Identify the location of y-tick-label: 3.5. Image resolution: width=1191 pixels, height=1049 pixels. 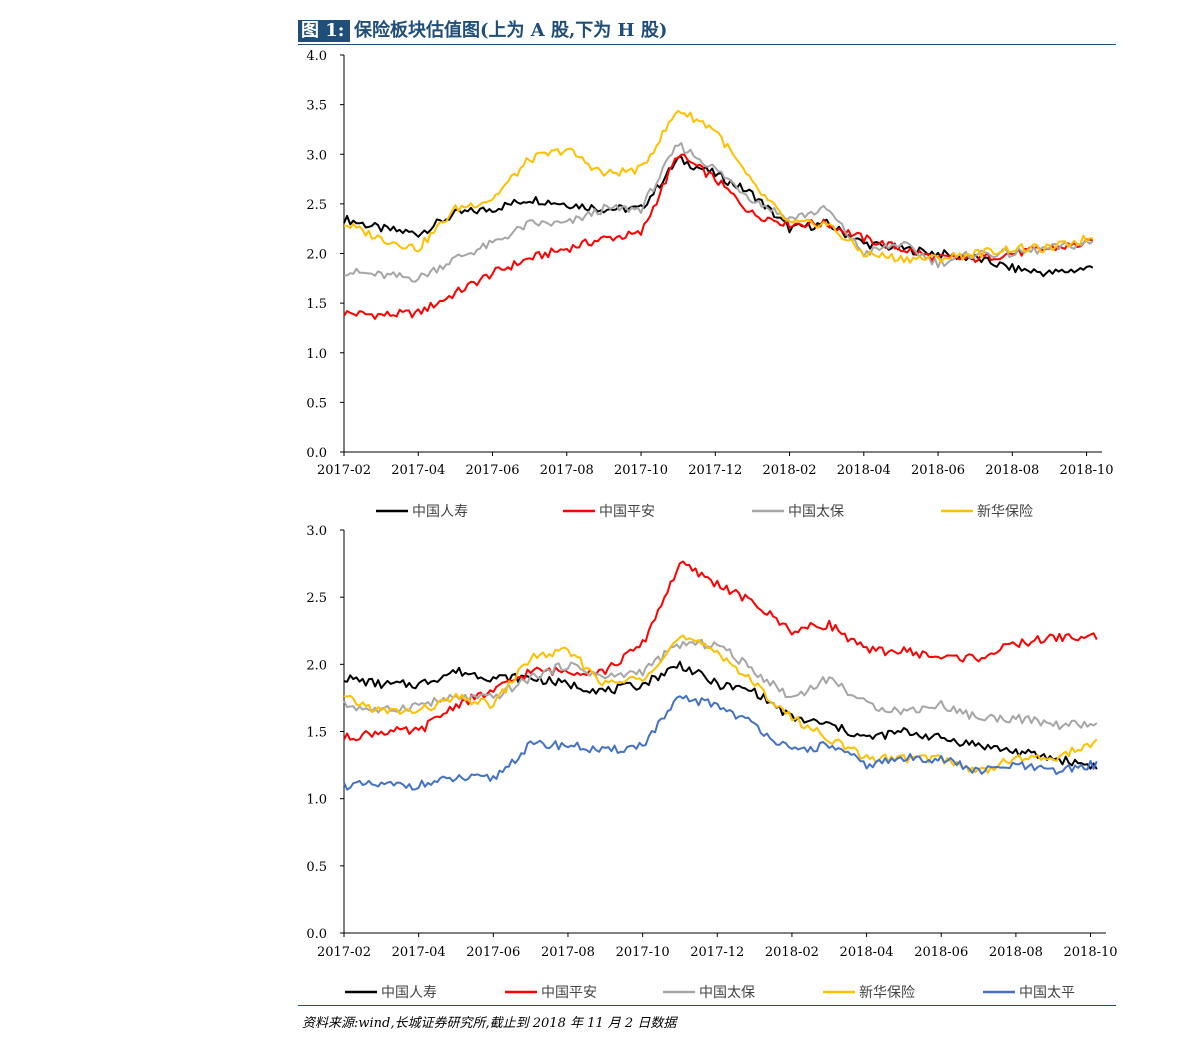
(316, 106).